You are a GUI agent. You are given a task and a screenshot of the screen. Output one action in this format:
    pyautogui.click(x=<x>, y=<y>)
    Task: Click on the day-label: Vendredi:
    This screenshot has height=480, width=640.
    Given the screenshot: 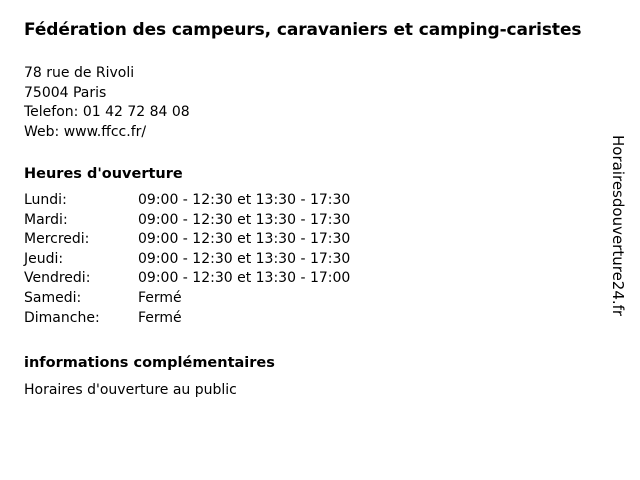 What is the action you would take?
    pyautogui.click(x=57, y=278)
    